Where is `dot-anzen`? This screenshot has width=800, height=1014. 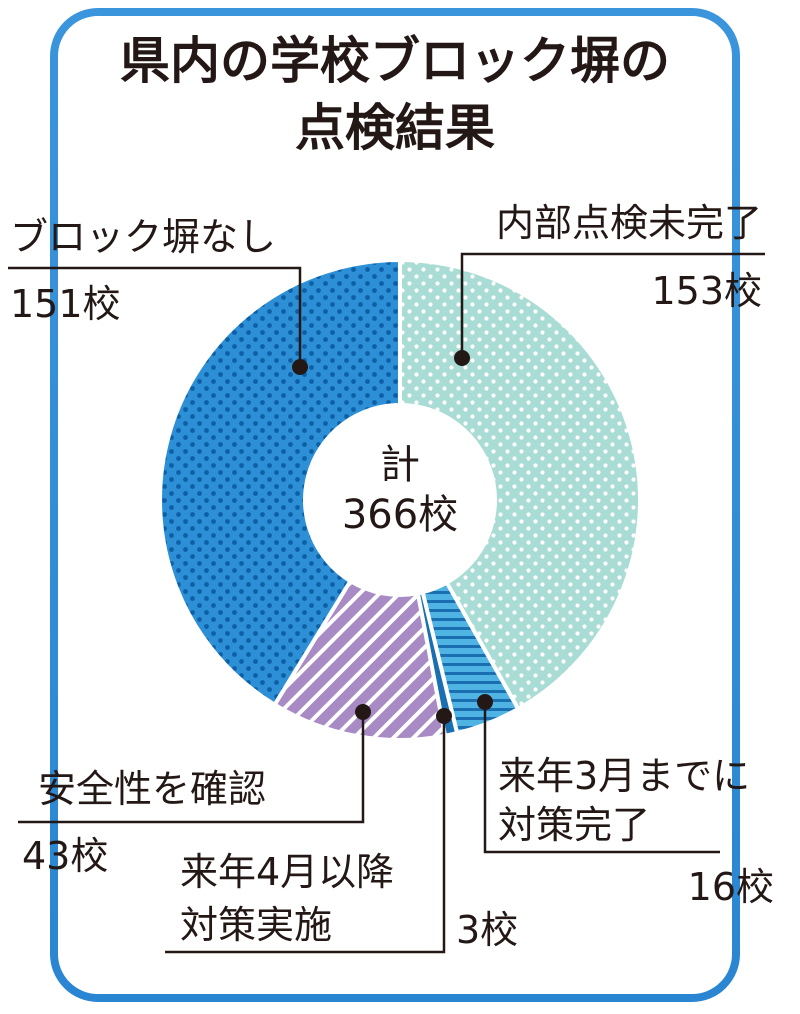 dot-anzen is located at coordinates (363, 712).